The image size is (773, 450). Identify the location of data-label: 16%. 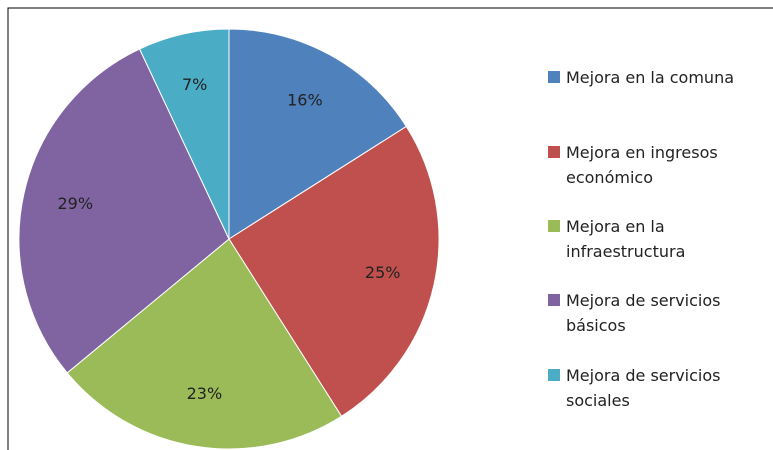
(305, 99).